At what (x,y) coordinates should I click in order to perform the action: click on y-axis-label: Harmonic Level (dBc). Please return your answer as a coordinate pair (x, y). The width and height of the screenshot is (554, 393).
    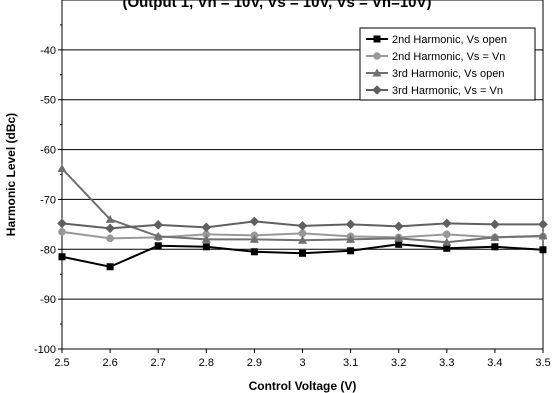
    Looking at the image, I should click on (11, 174).